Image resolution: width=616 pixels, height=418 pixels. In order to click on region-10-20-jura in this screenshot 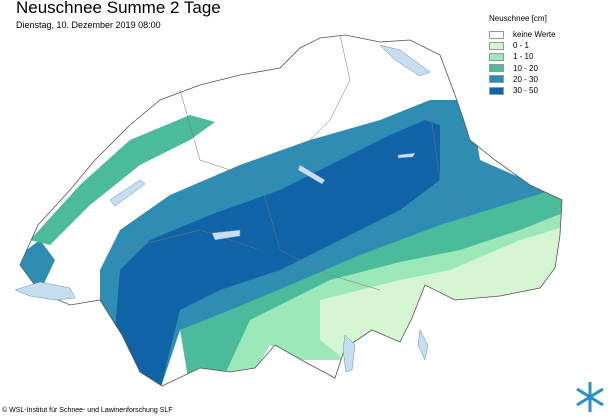, I will do `click(122, 180)`.